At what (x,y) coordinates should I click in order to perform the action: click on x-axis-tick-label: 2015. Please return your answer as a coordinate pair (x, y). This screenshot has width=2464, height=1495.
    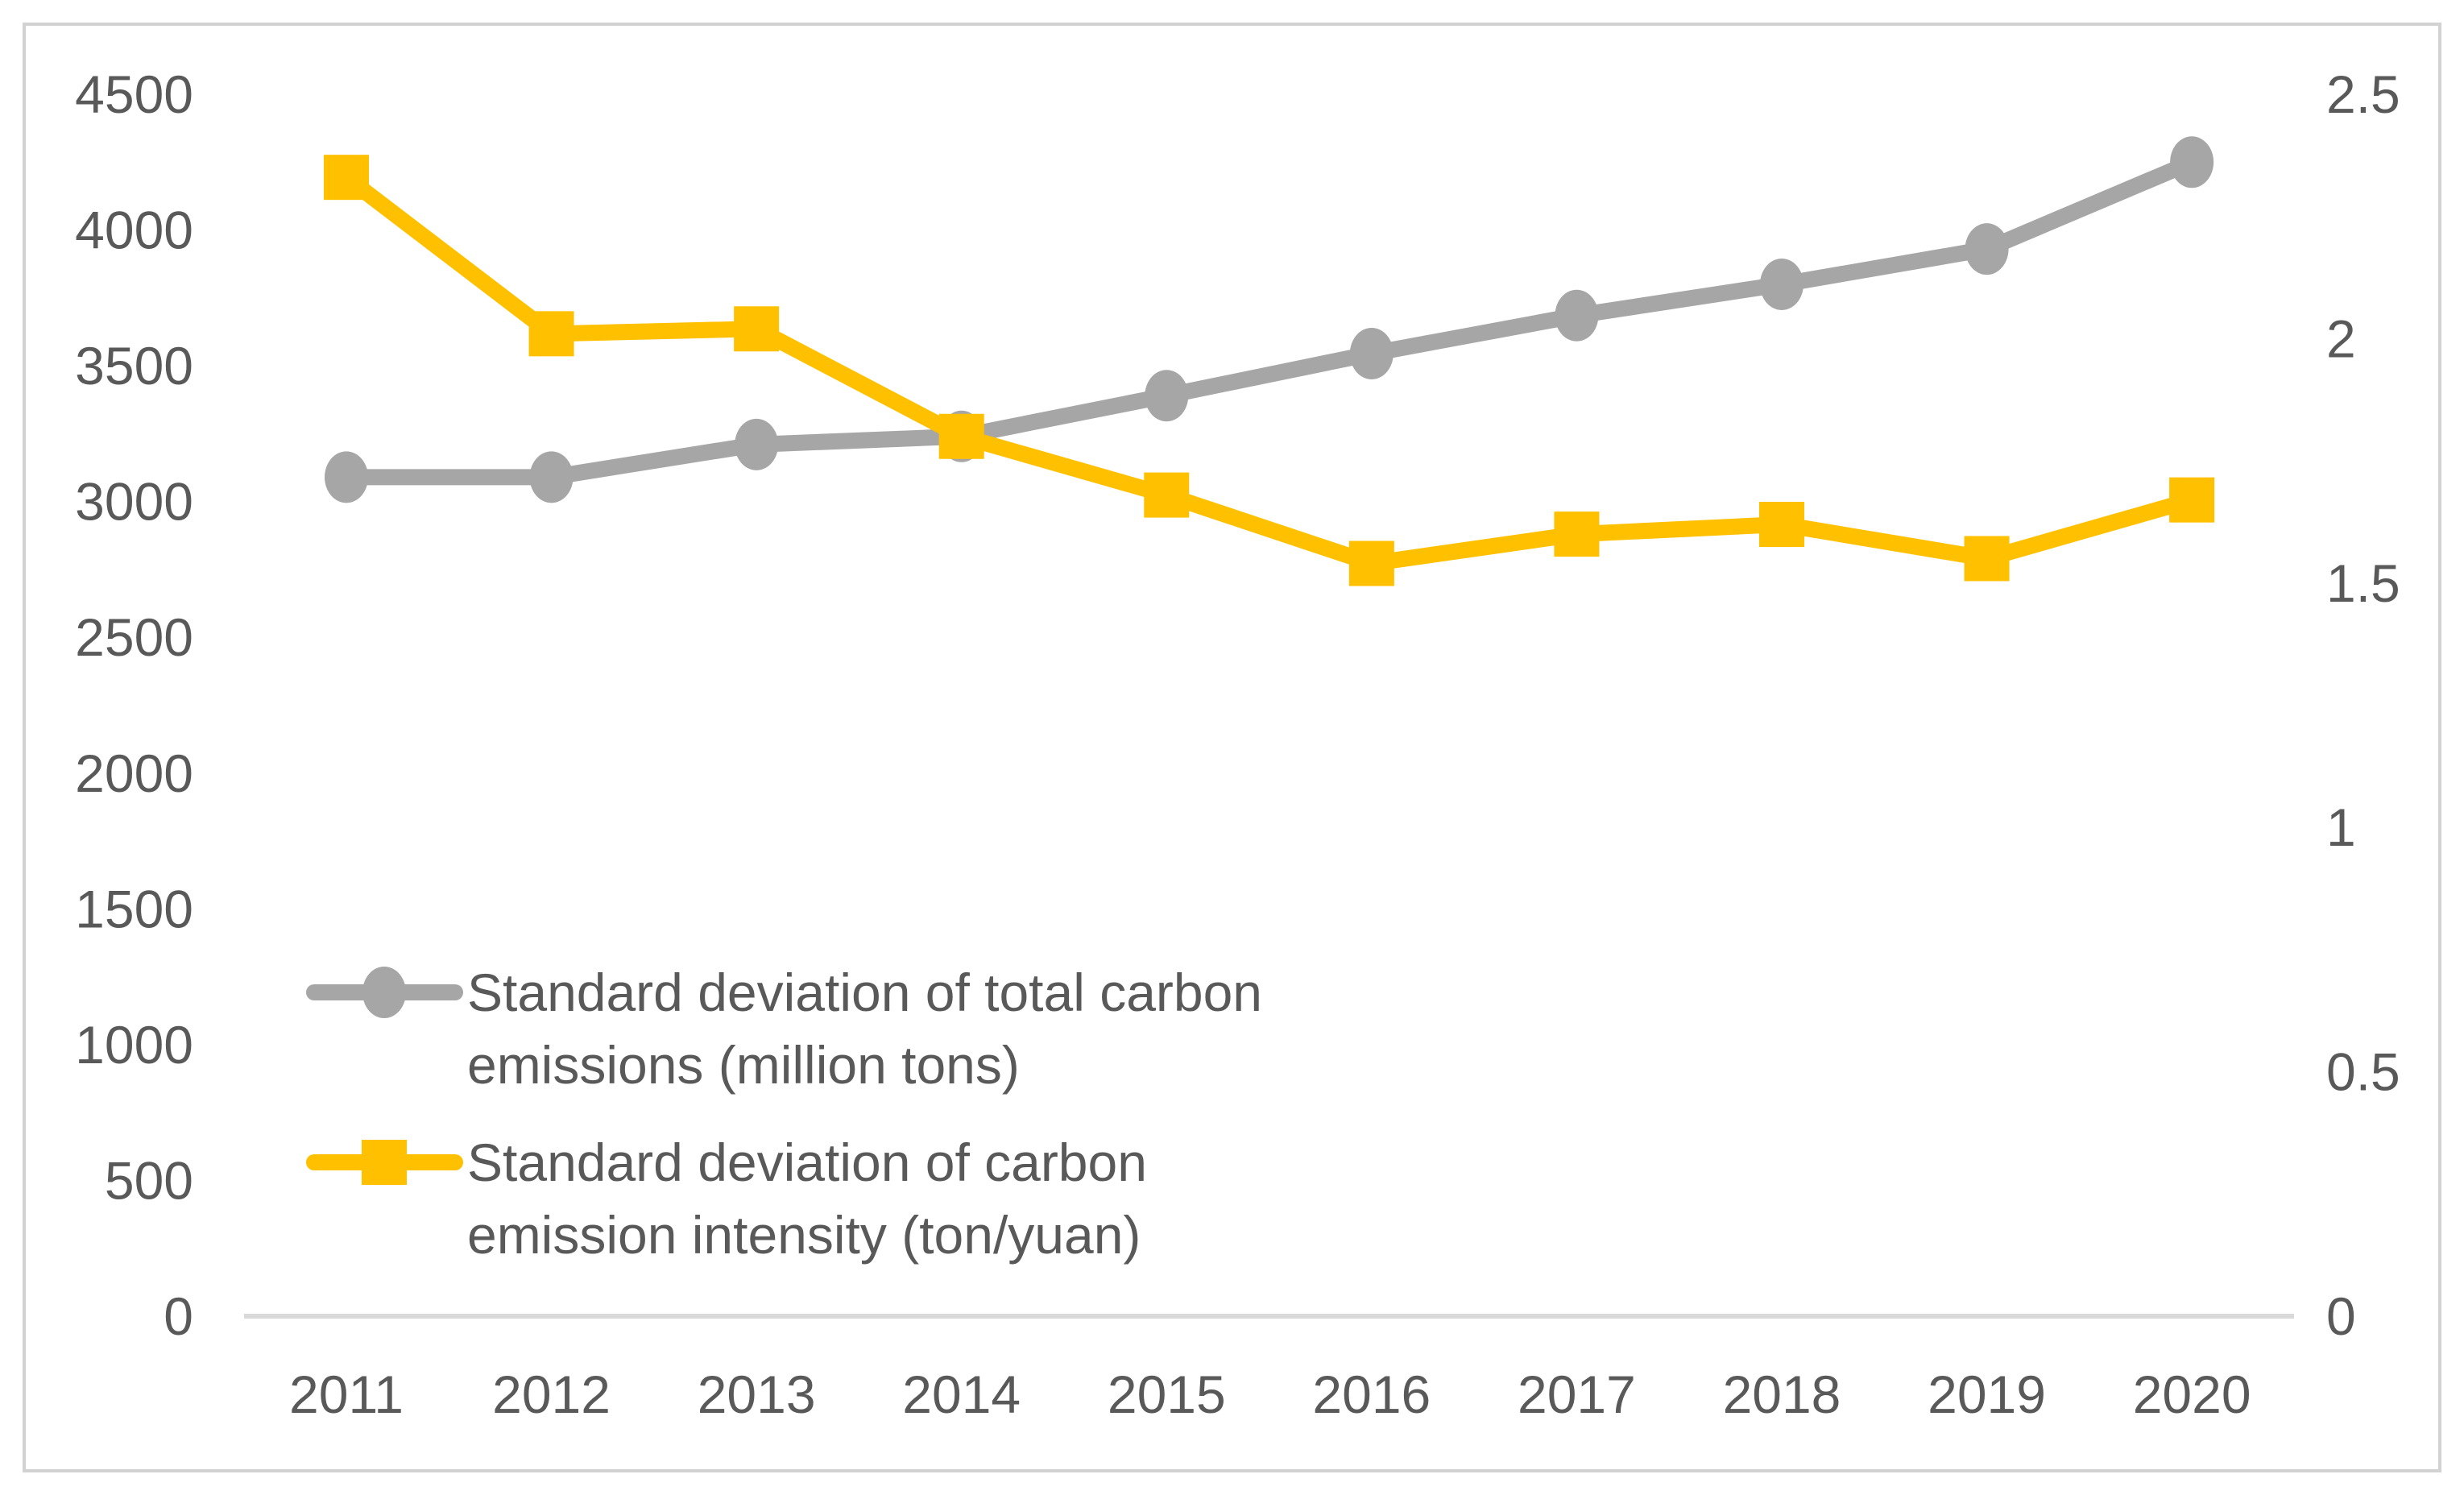
    Looking at the image, I should click on (1167, 1394).